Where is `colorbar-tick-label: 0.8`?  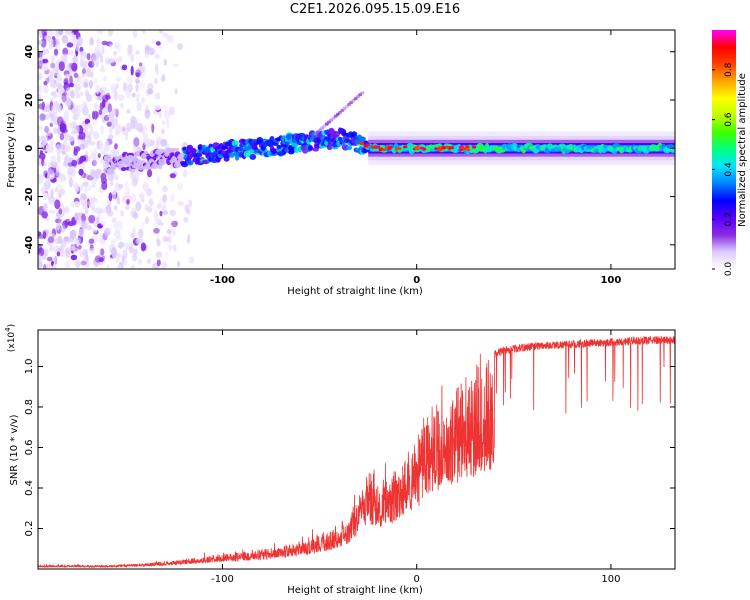
colorbar-tick-label: 0.8 is located at coordinates (729, 69).